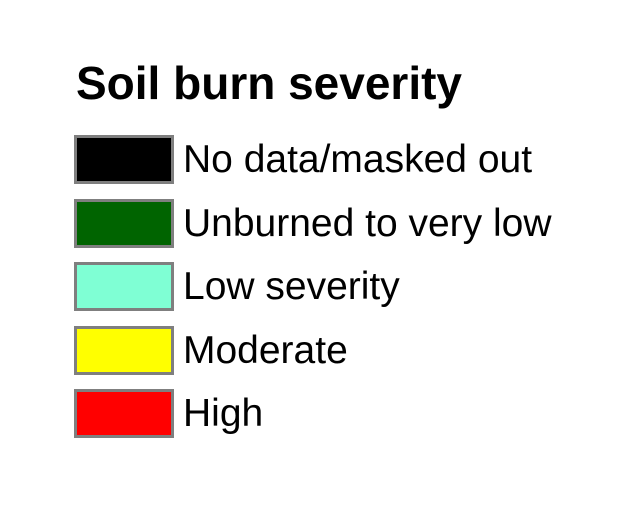 Image resolution: width=628 pixels, height=513 pixels. I want to click on high-color-swatch, so click(124, 413).